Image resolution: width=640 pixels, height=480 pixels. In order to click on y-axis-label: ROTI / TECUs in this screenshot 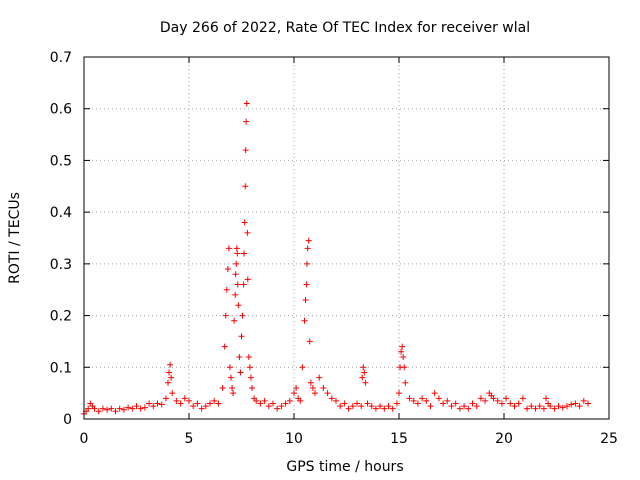, I will do `click(15, 238)`.